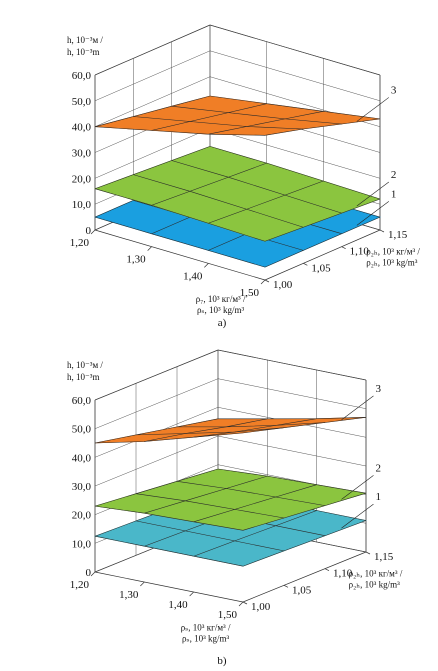 Image resolution: width=438 pixels, height=671 pixels. What do you see at coordinates (89, 573) in the screenshot?
I see `z-tick-label: 0` at bounding box center [89, 573].